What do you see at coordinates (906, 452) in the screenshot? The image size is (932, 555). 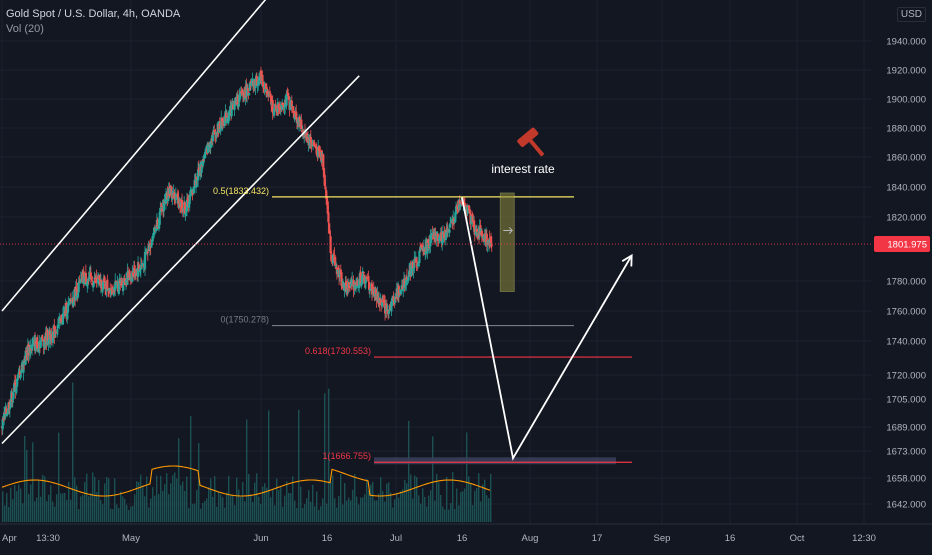 I see `price-tick-label: 1673.000` at bounding box center [906, 452].